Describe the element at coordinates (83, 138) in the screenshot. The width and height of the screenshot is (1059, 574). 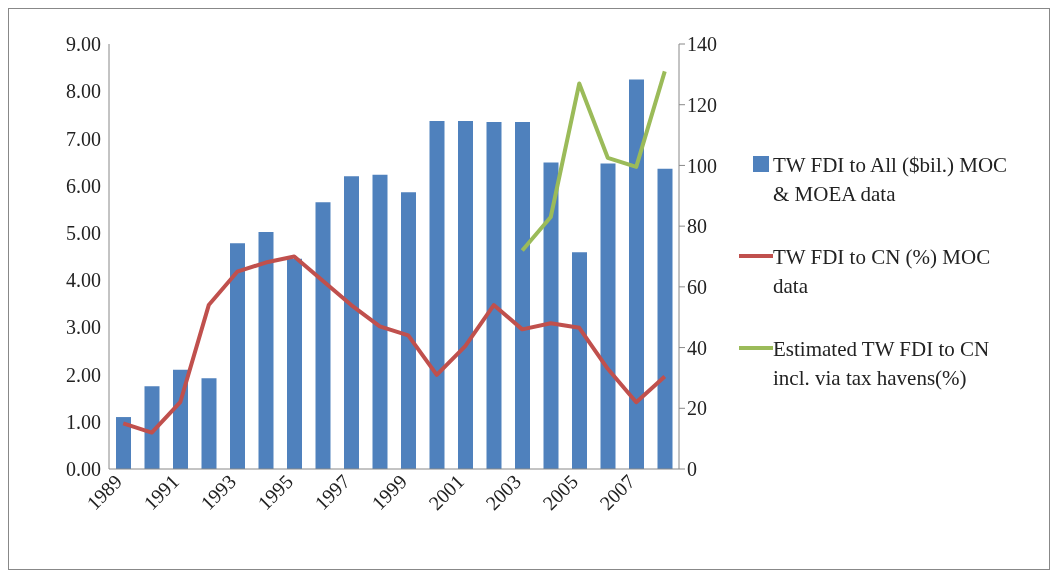
I see `y-tick-label: 7.00` at that location.